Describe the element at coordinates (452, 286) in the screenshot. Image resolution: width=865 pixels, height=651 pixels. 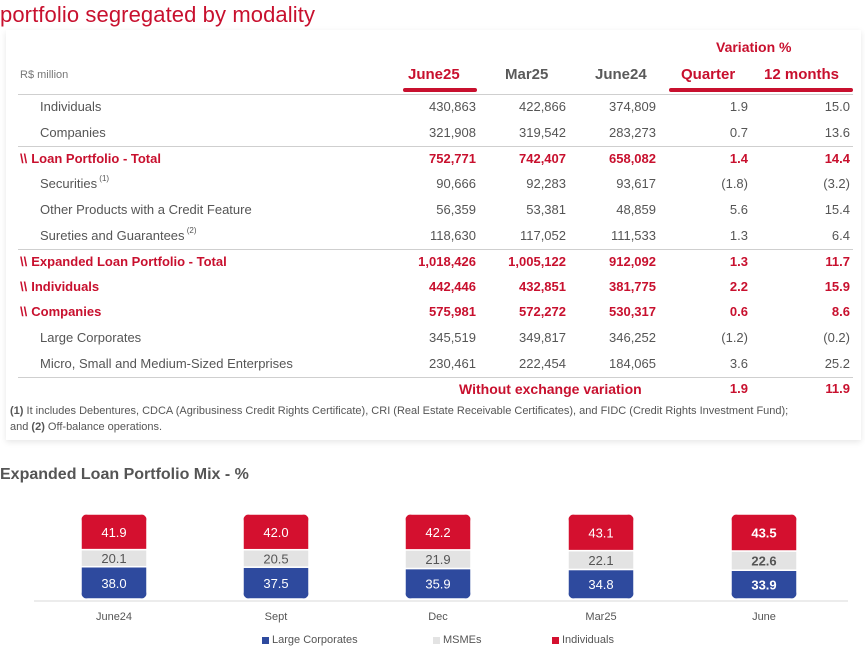
I see `table-cell: 442,446` at that location.